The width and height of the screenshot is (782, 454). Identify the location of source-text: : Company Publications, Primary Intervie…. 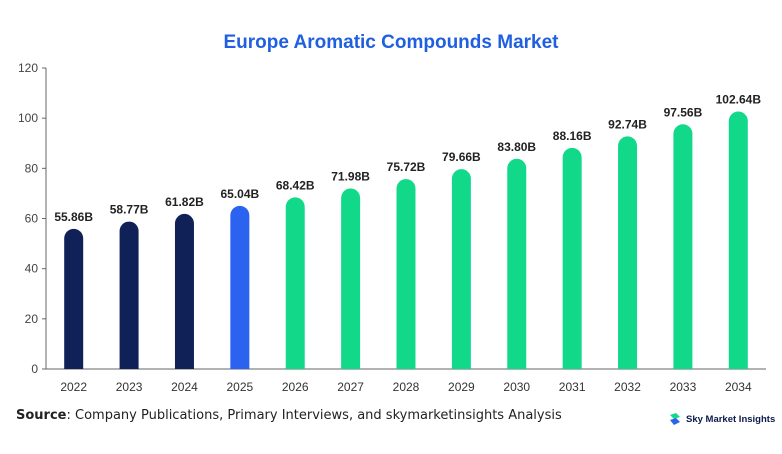
(314, 415).